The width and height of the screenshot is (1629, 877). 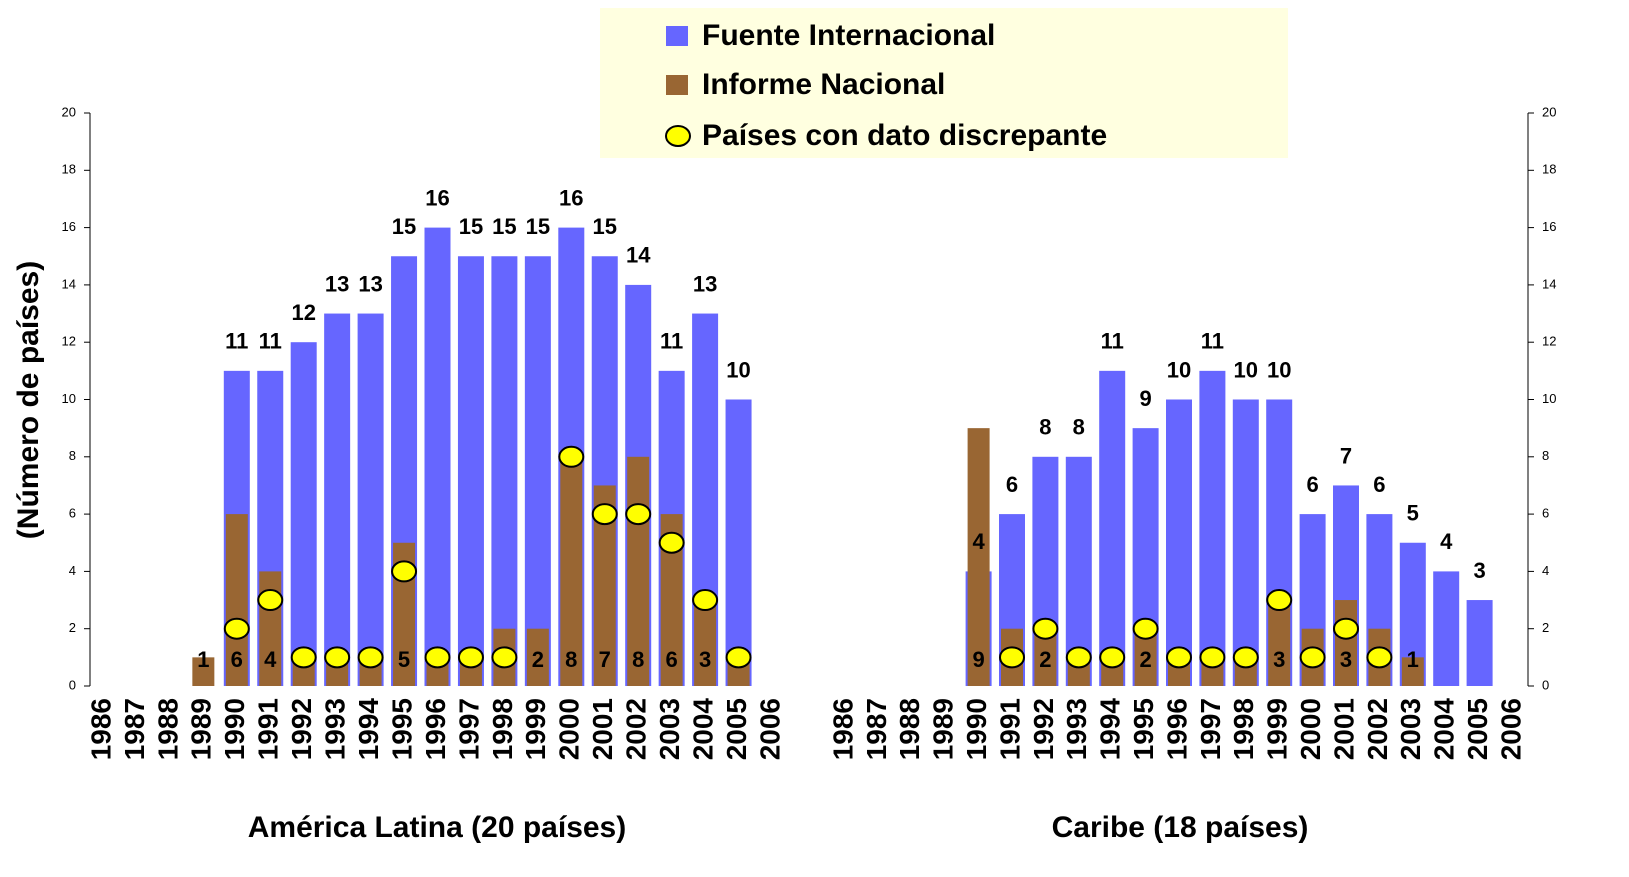 I want to click on y-tick-label: 14, so click(x=1549, y=283).